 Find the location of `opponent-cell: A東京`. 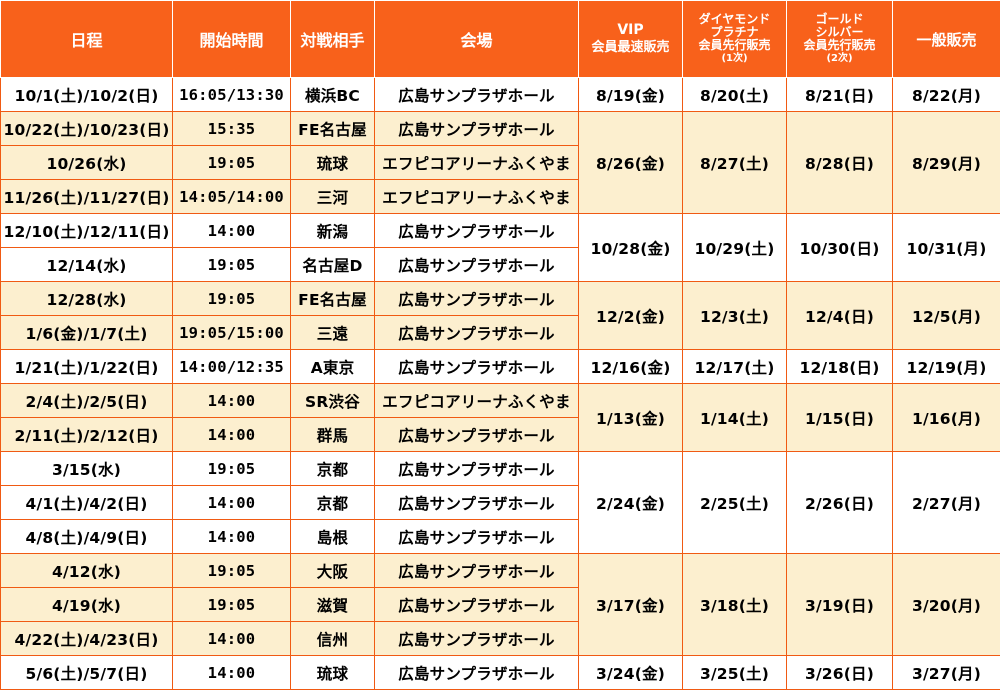

opponent-cell: A東京 is located at coordinates (332, 366).